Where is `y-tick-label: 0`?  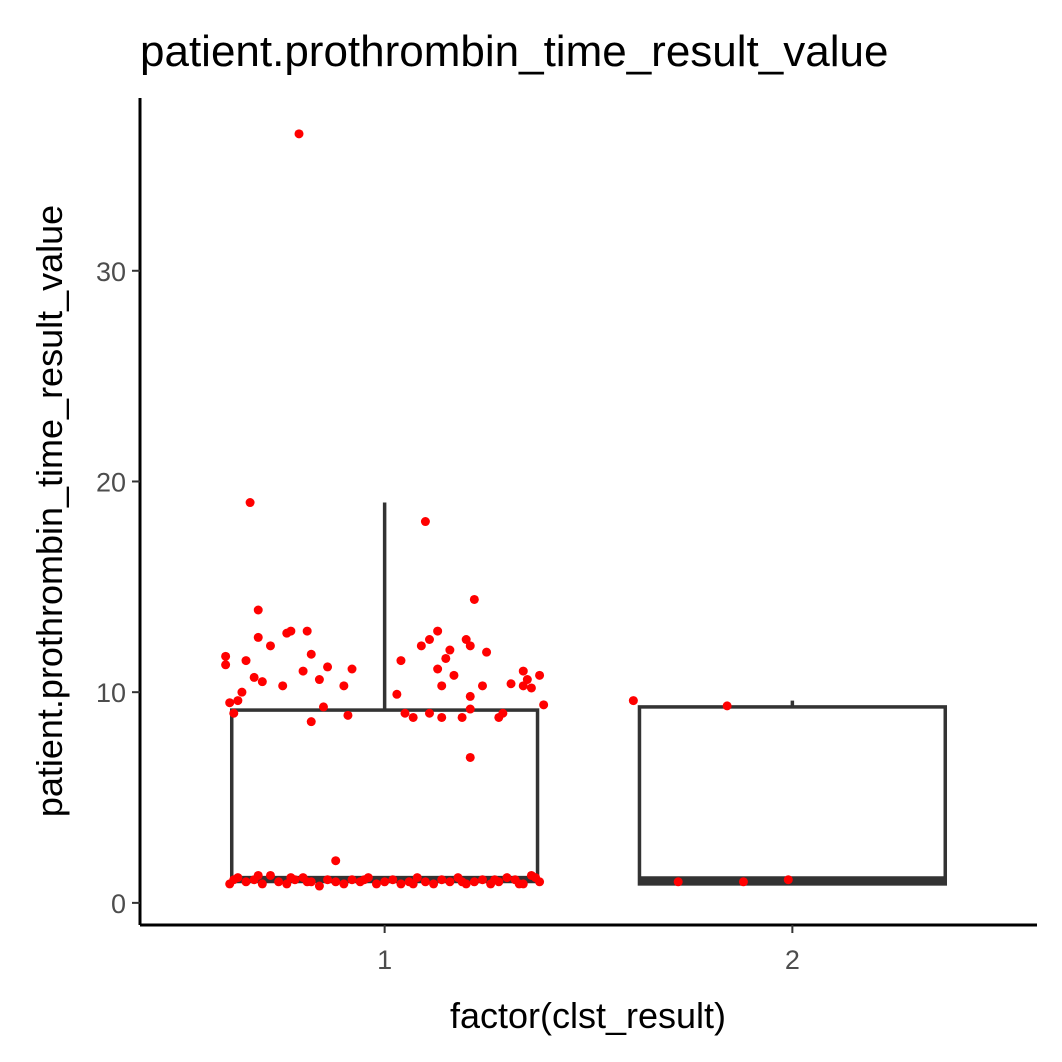 y-tick-label: 0 is located at coordinates (118, 904).